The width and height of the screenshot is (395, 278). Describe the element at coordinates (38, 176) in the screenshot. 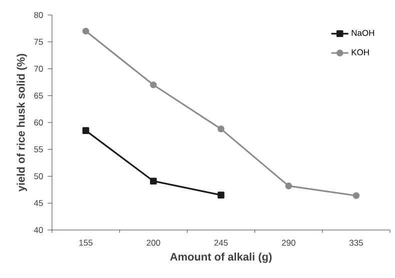

I see `y-tick-label: 50` at that location.